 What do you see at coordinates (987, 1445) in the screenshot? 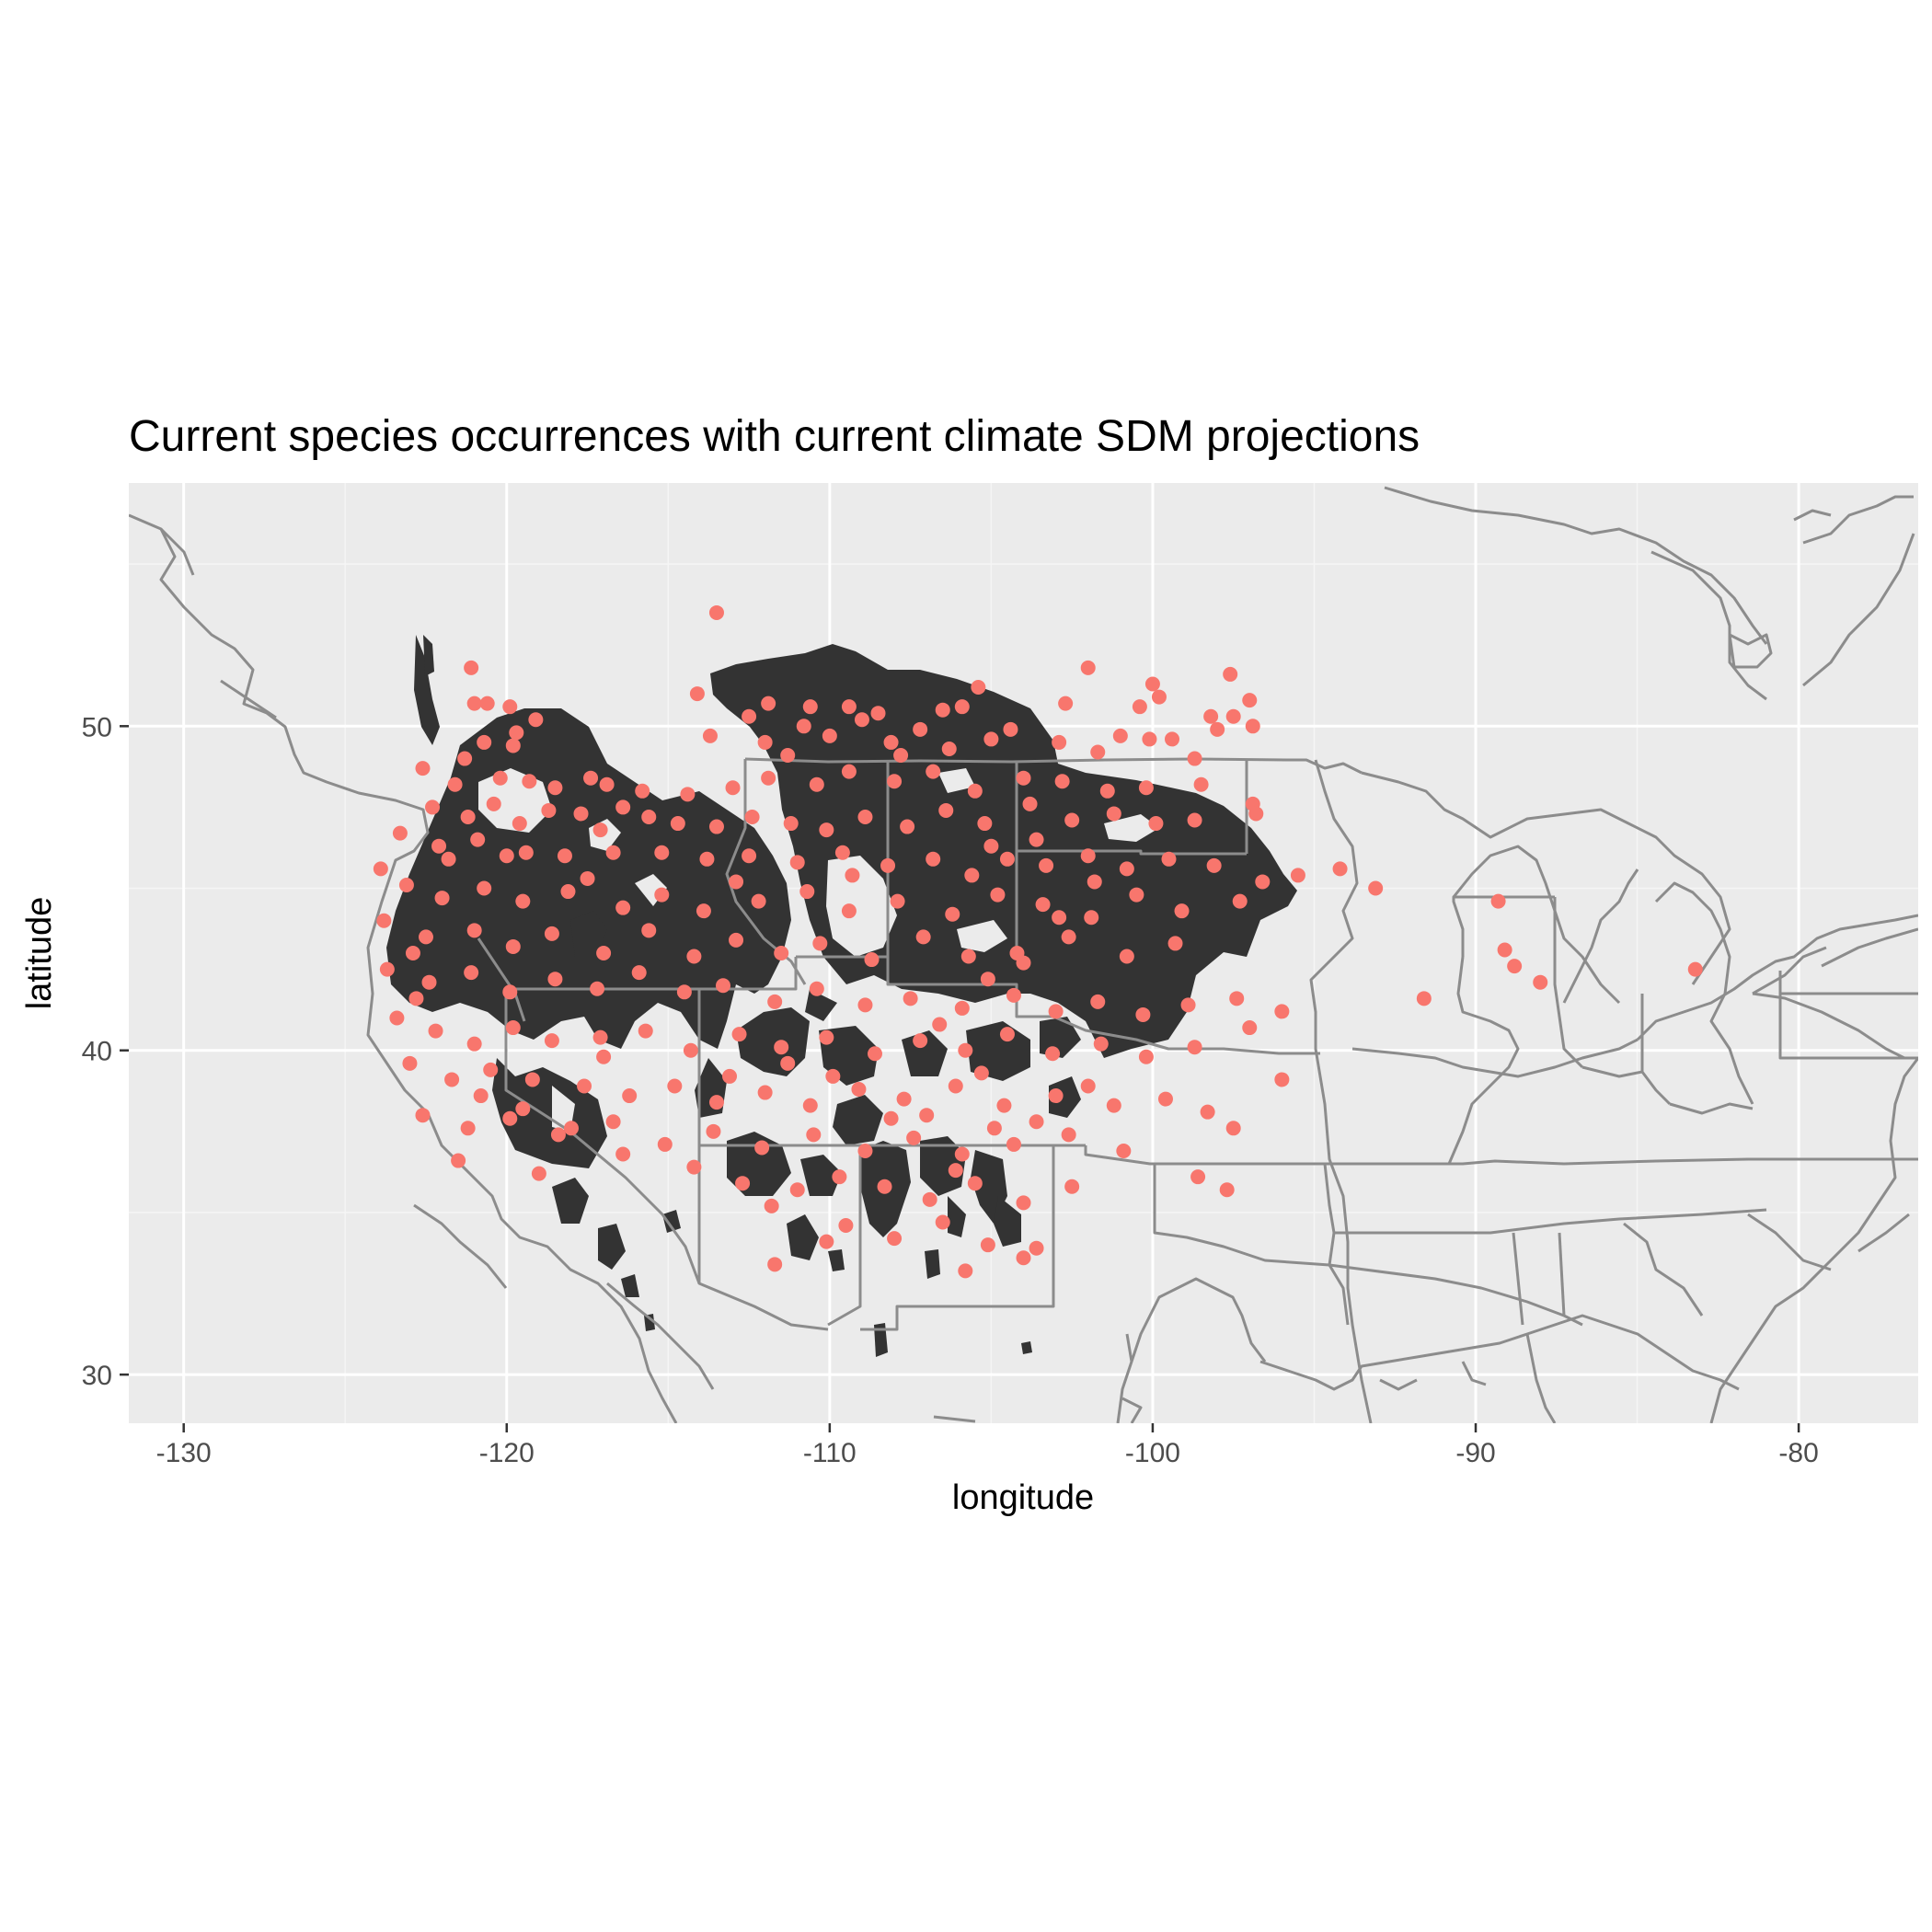
I see `x-axis: -130 -120 -110 -100 -90 -80` at bounding box center [987, 1445].